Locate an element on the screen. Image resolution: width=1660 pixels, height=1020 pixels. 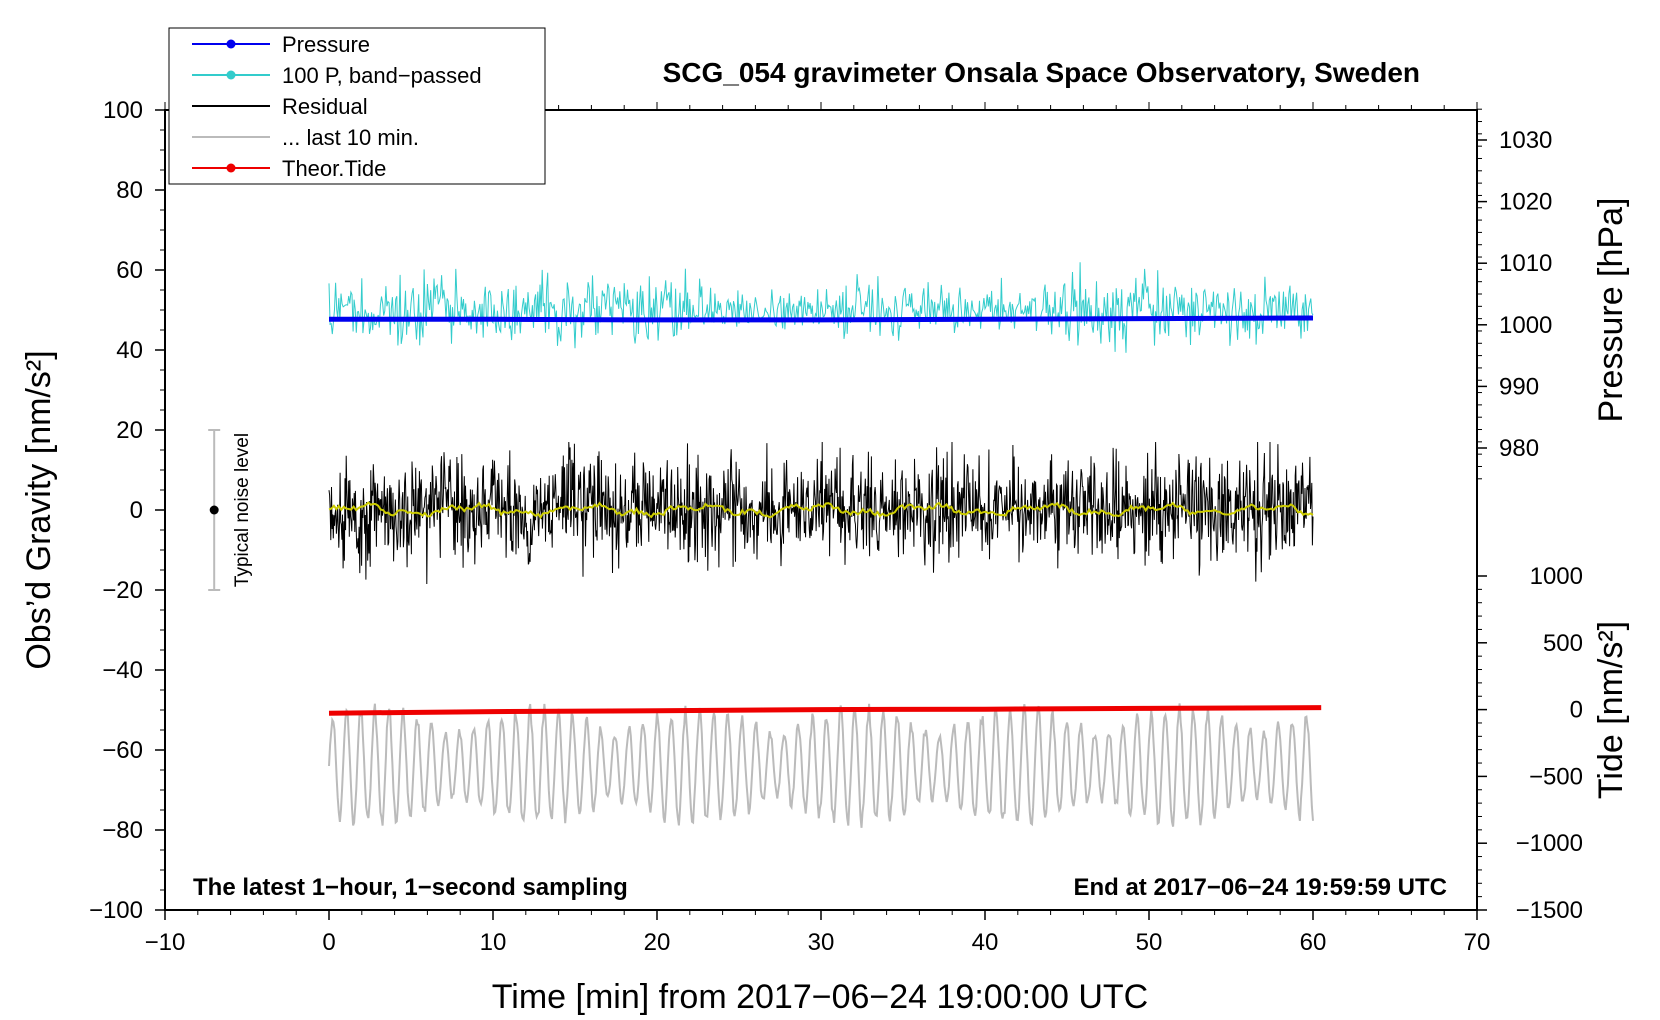
tide-tick-label: 1000 is located at coordinates (1556, 576).